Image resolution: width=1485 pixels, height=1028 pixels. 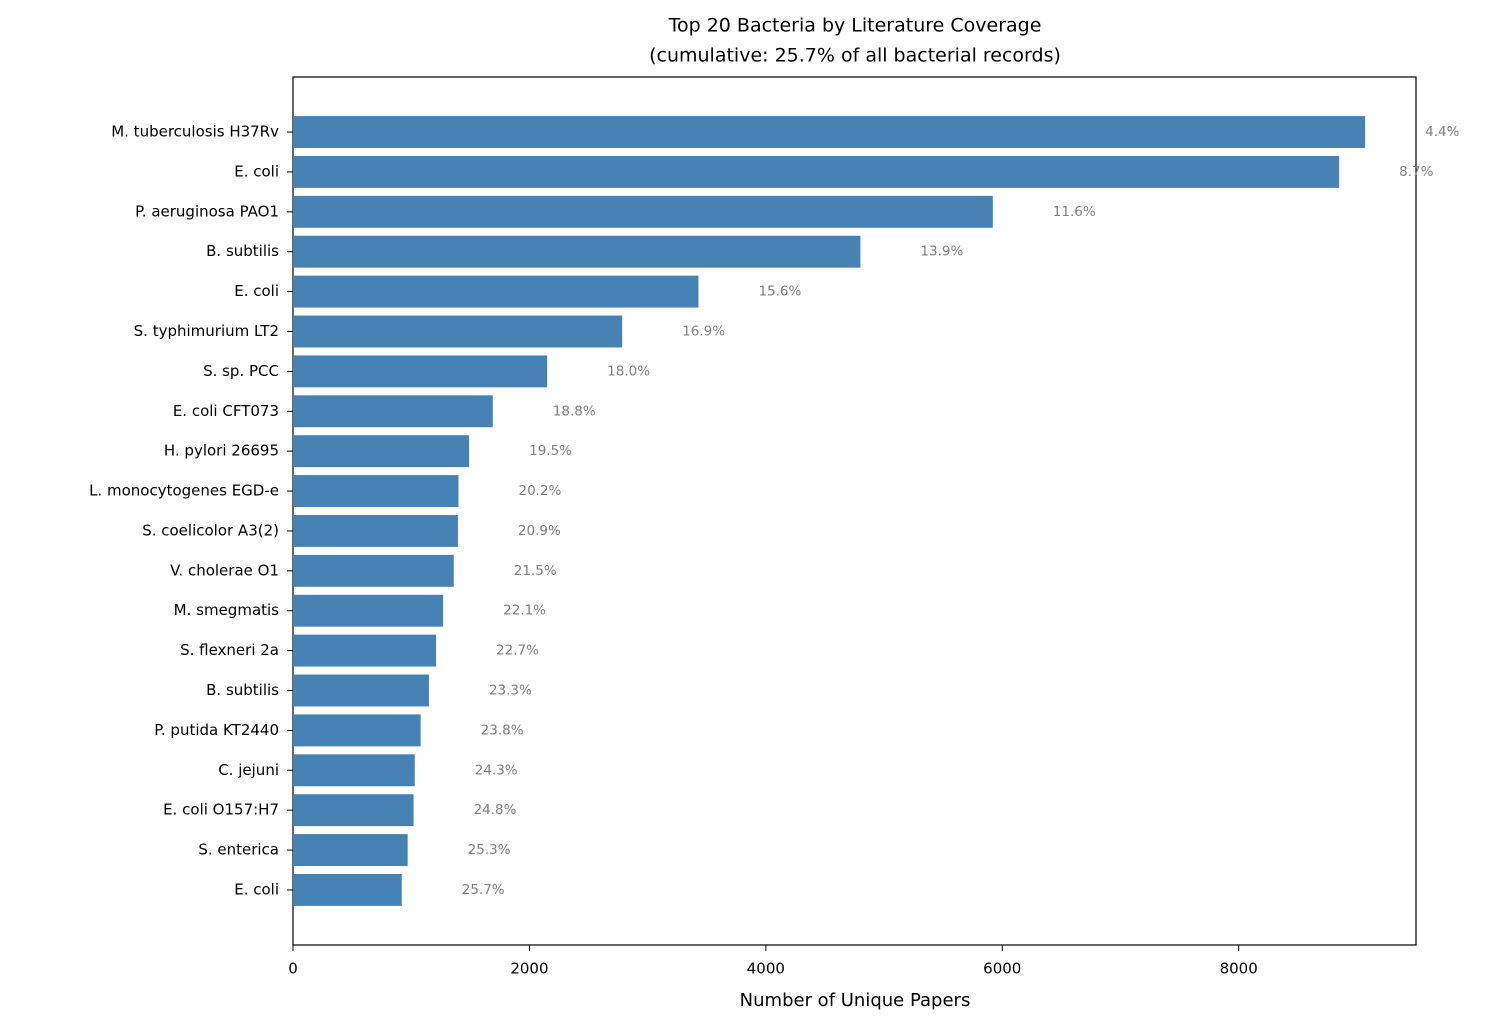 I want to click on y-tick-label: E. coli O157:H7, so click(x=221, y=810).